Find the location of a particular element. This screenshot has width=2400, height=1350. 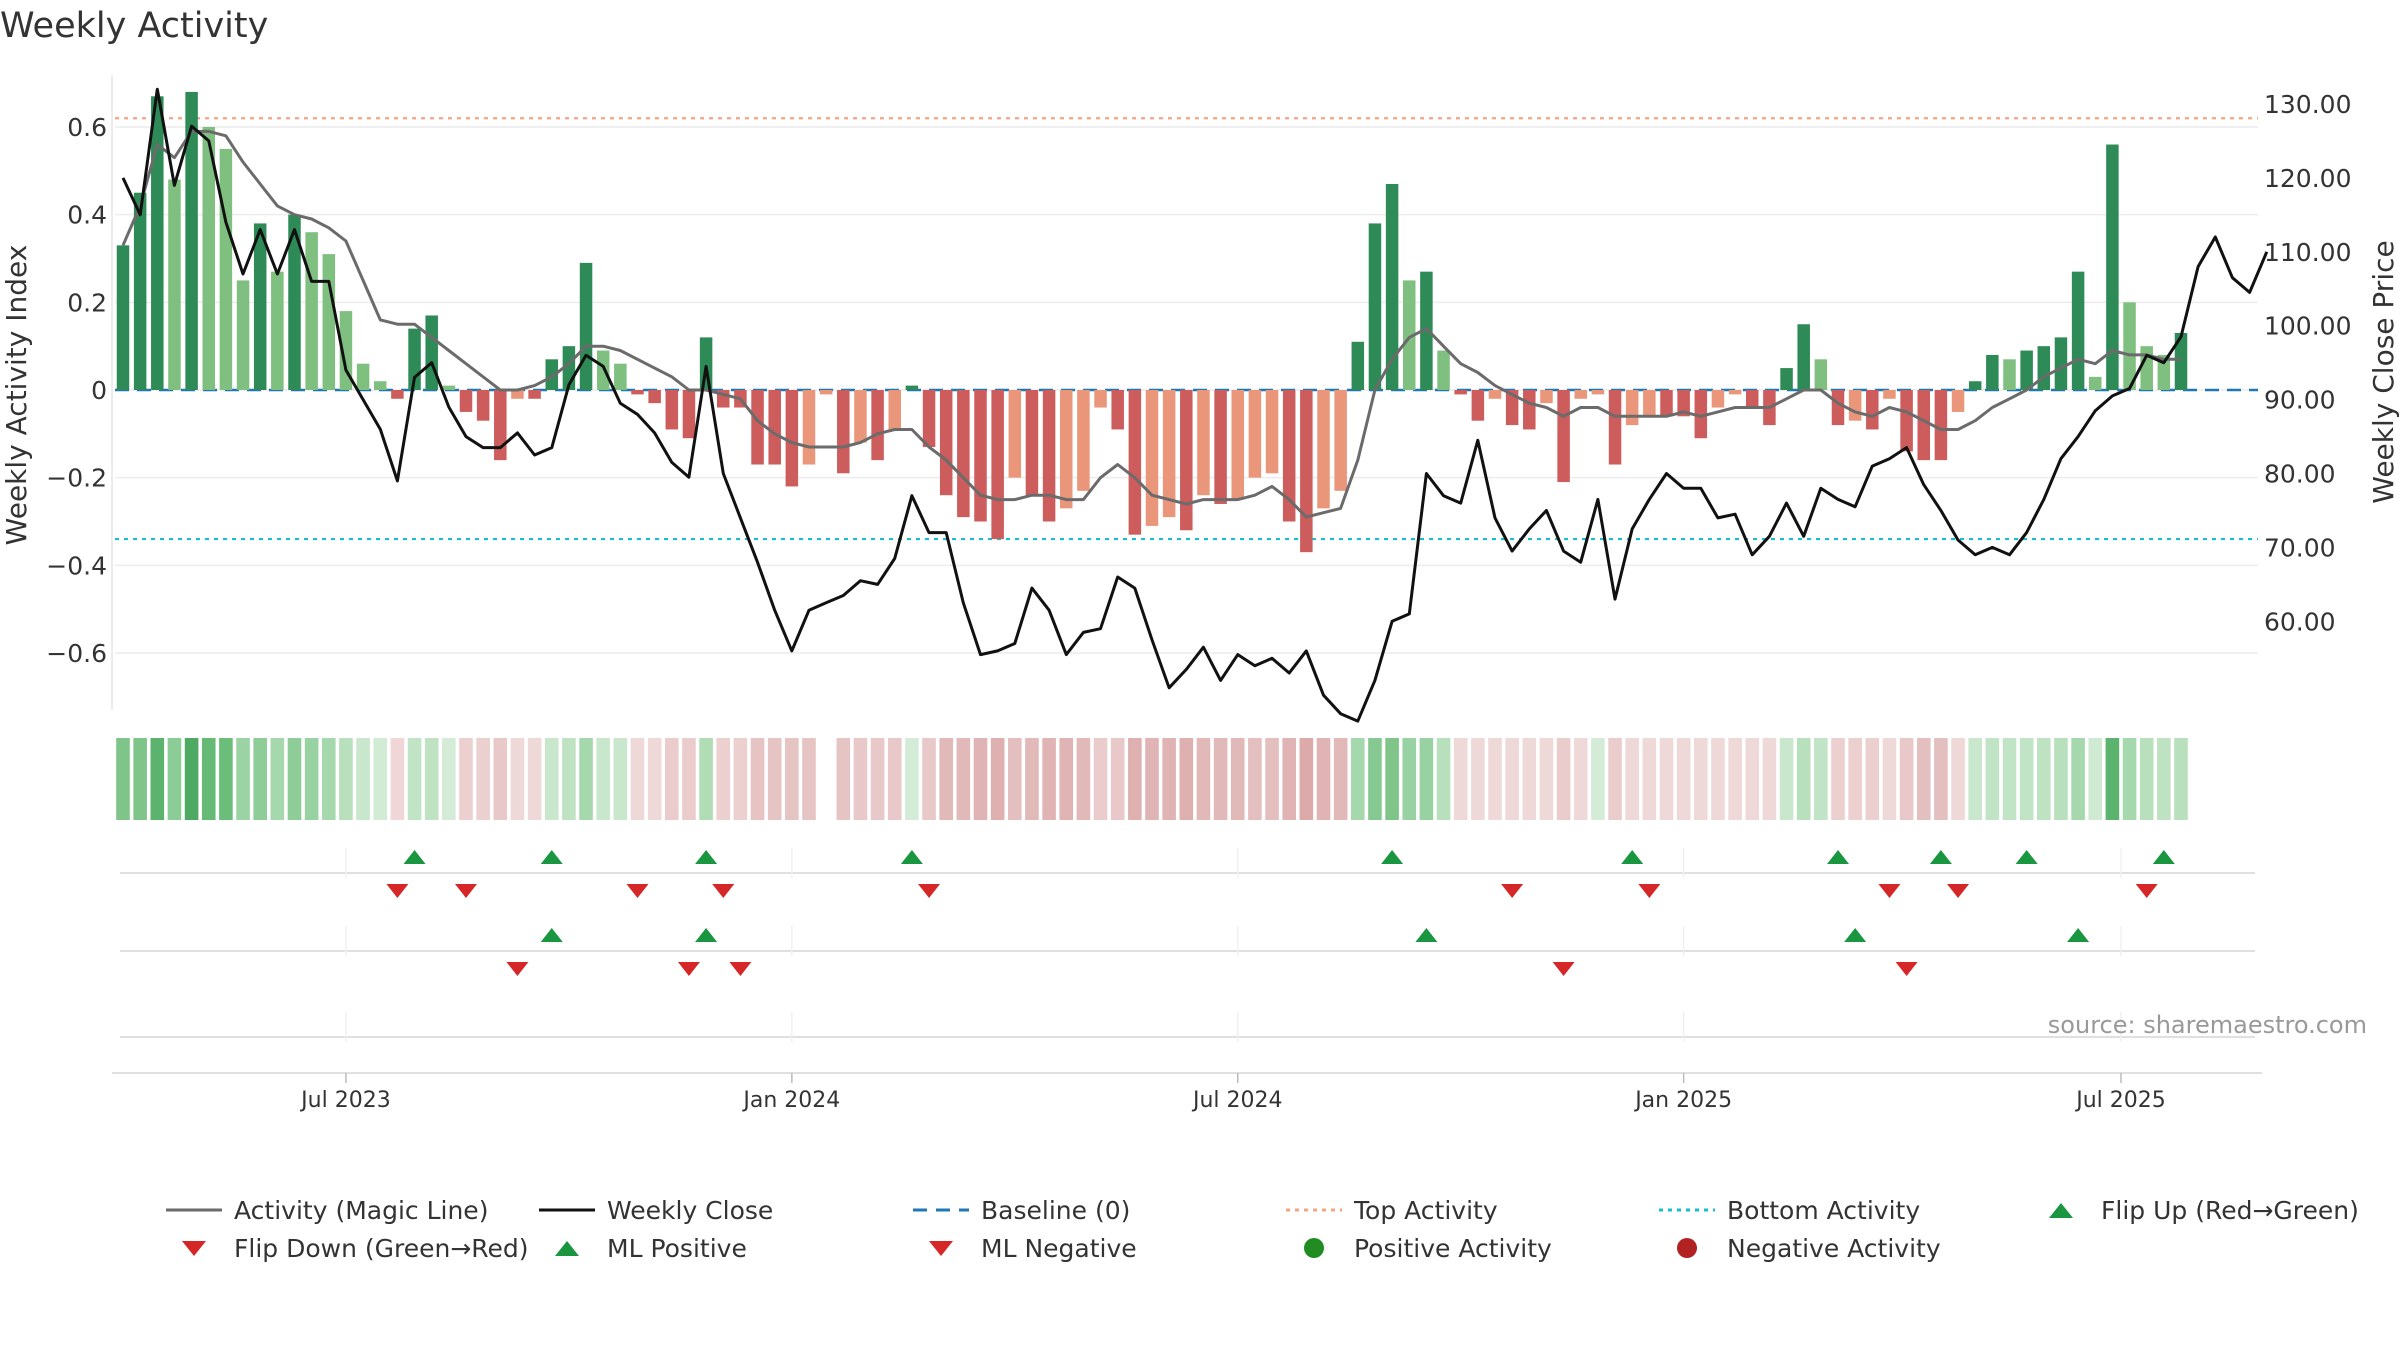

legend-item: Flip Down (Green→Red) is located at coordinates (344, 1248).